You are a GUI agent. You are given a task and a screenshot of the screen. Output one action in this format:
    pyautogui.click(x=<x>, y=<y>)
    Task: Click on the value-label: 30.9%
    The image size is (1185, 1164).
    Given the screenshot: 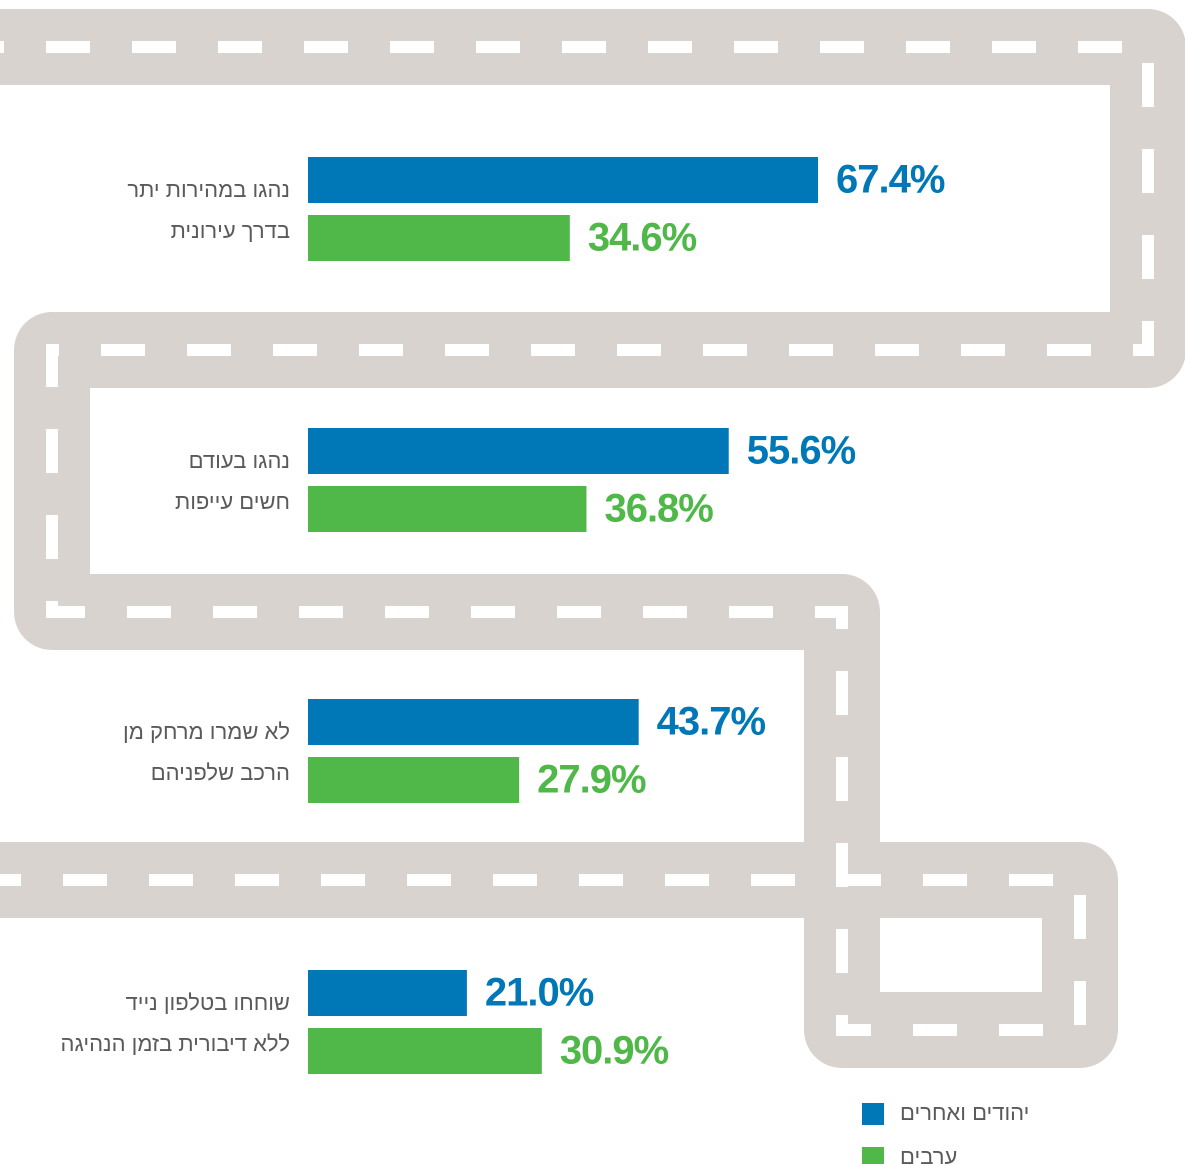 What is the action you would take?
    pyautogui.click(x=614, y=1051)
    